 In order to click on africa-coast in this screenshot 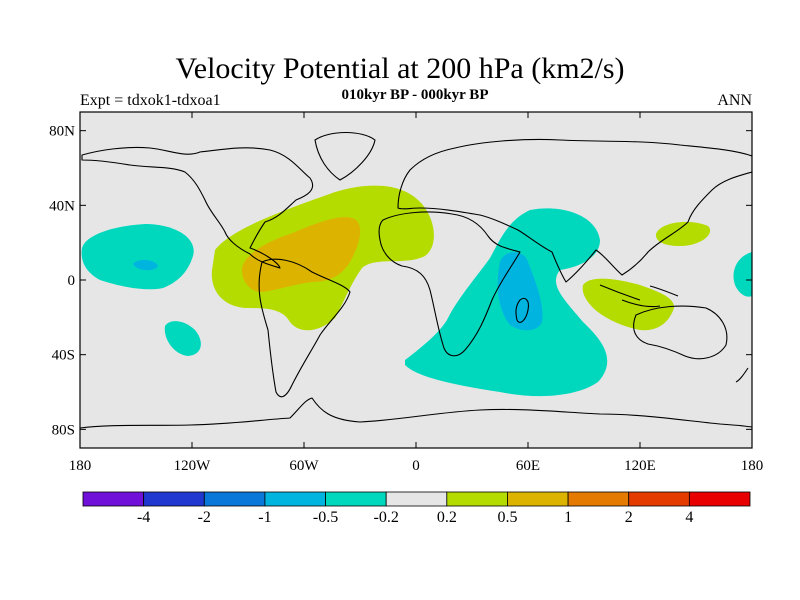, I will do `click(449, 284)`.